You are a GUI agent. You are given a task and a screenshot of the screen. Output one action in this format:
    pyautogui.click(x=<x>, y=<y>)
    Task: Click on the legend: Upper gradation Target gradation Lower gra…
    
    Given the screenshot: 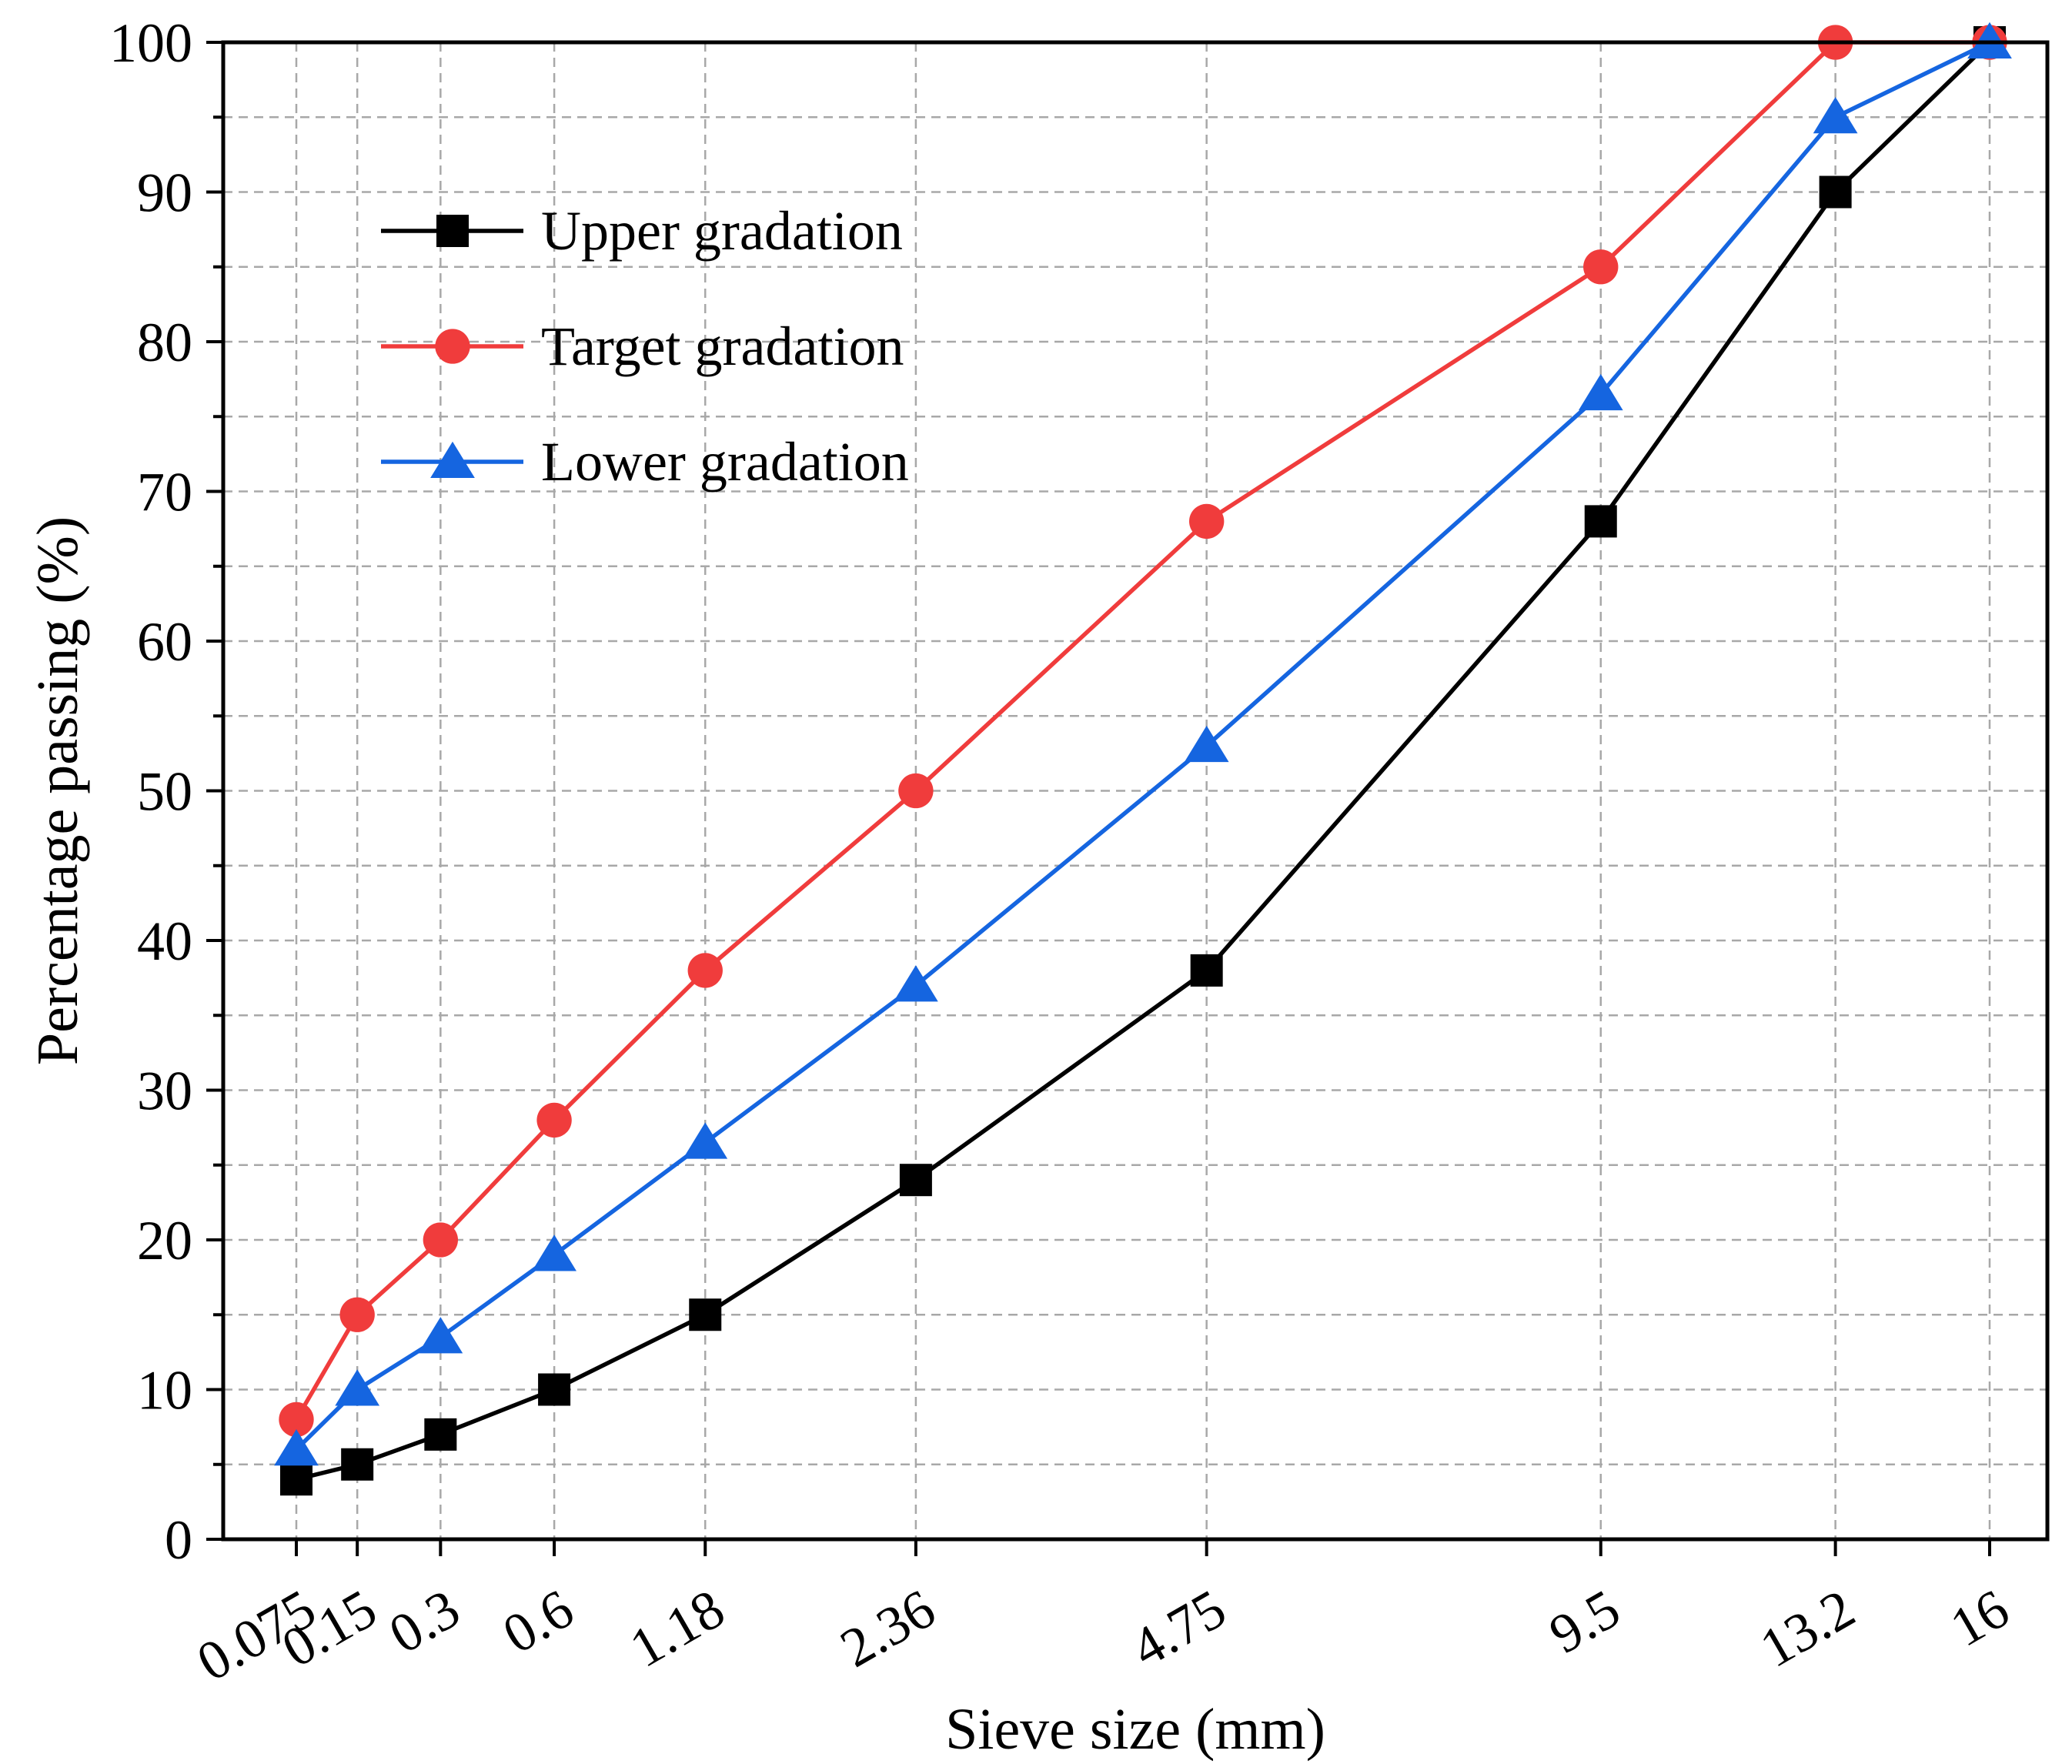 What is the action you would take?
    pyautogui.click(x=645, y=347)
    